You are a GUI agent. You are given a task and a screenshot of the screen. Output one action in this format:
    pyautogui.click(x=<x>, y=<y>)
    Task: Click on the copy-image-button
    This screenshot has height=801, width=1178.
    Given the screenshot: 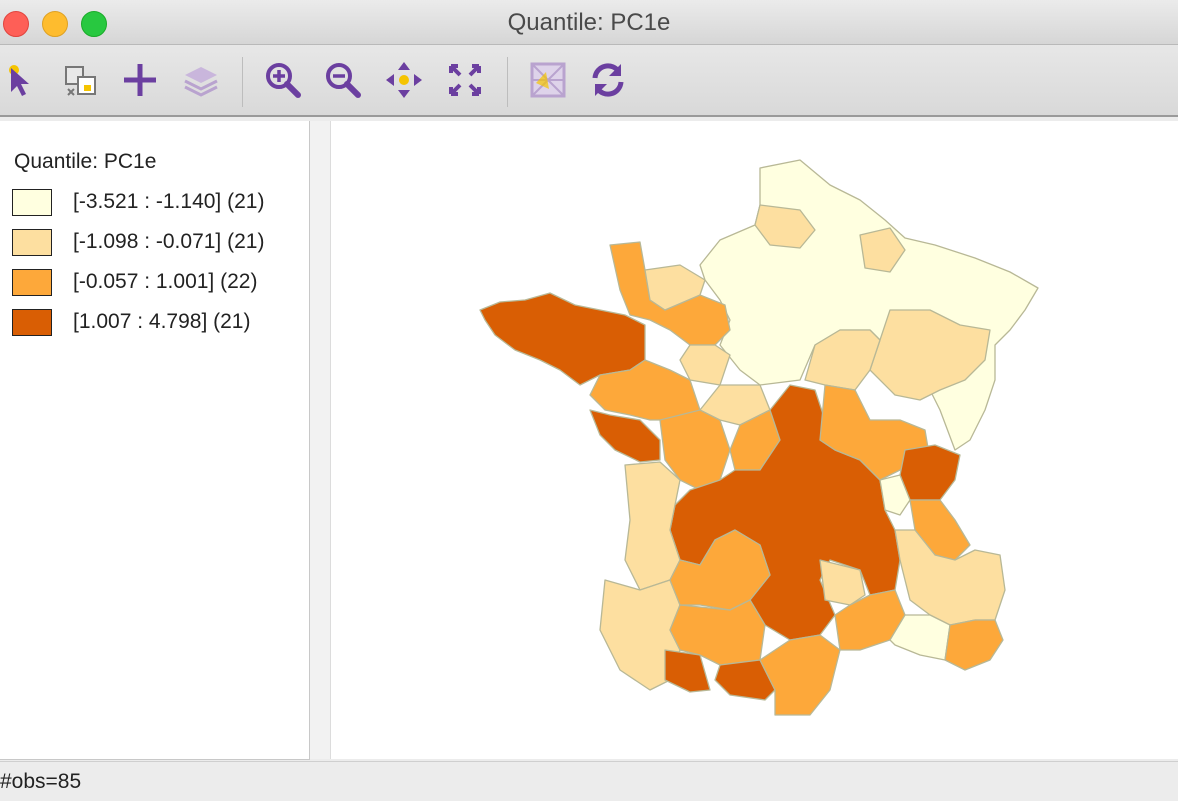 What is the action you would take?
    pyautogui.click(x=81, y=80)
    